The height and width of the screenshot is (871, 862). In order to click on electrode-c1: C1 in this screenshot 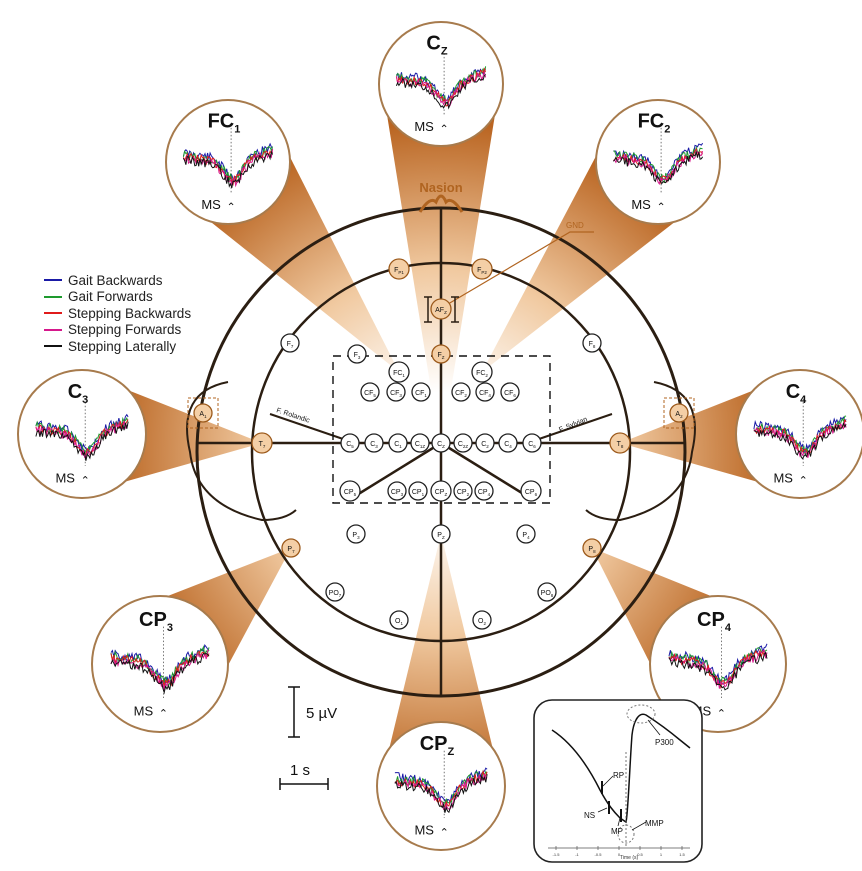, I will do `click(398, 443)`.